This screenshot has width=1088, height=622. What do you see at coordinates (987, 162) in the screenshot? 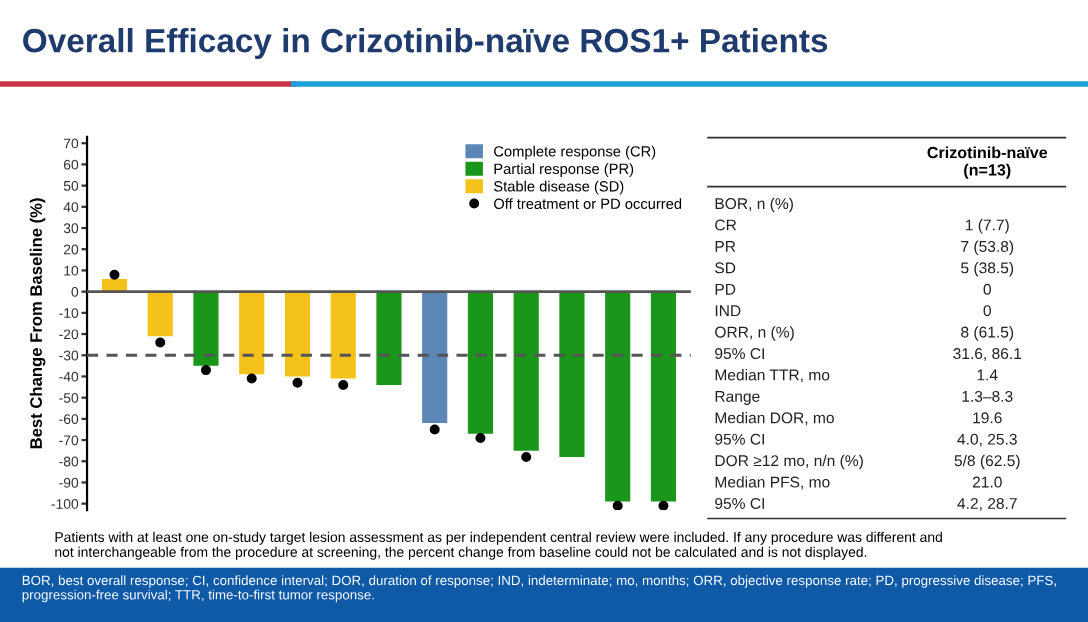
I see `text: Crizotinib-naïve (n=13)` at bounding box center [987, 162].